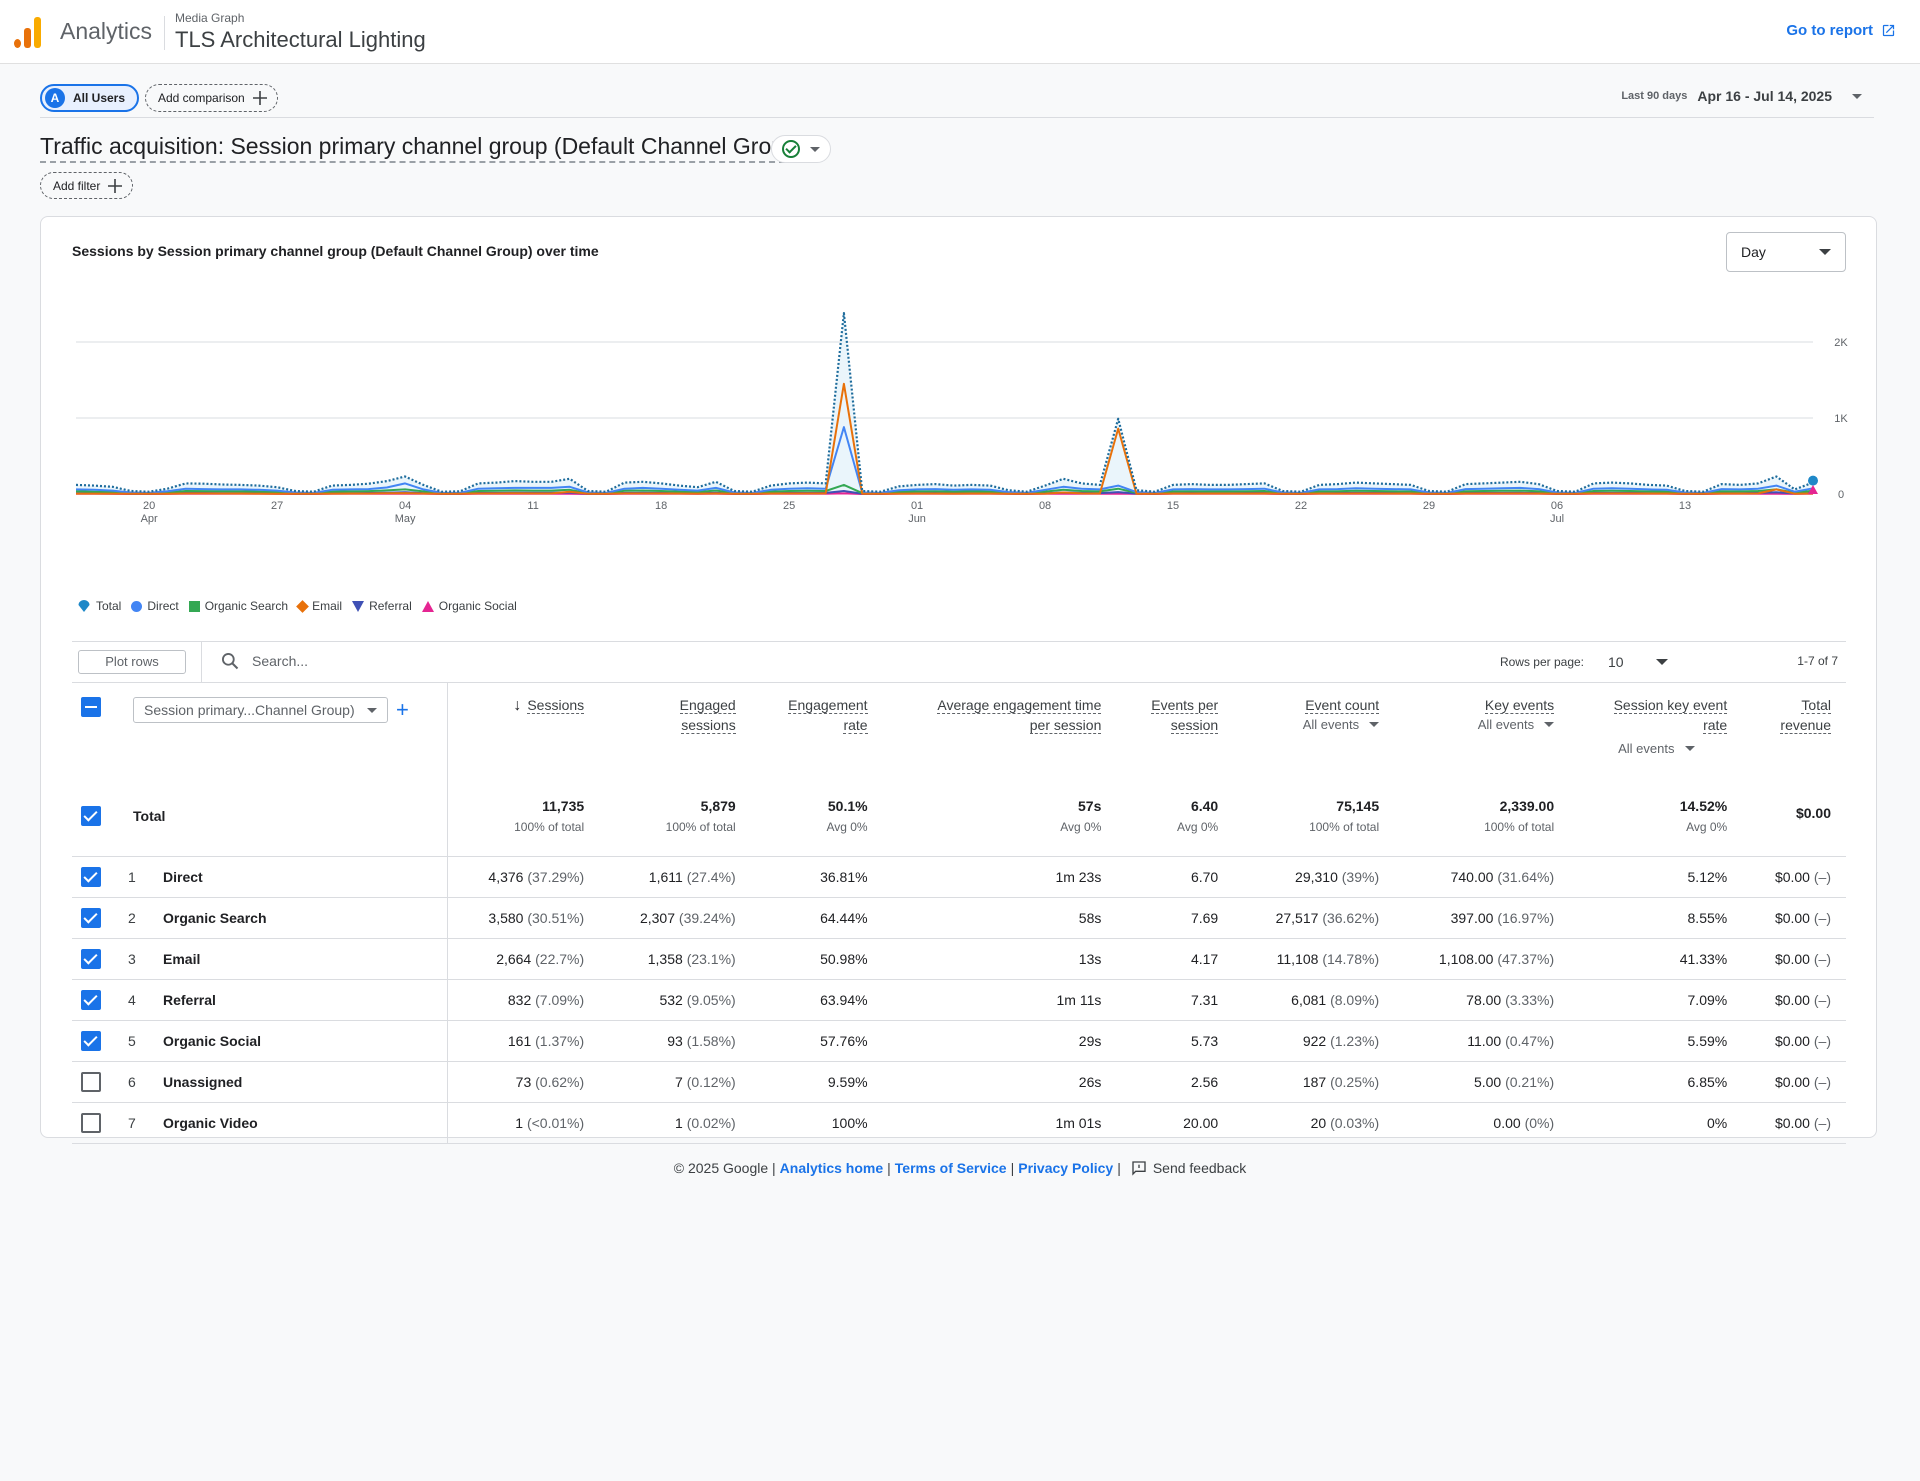 The width and height of the screenshot is (1920, 1481). What do you see at coordinates (303, 1123) in the screenshot?
I see `row-channel-name: Organic Video` at bounding box center [303, 1123].